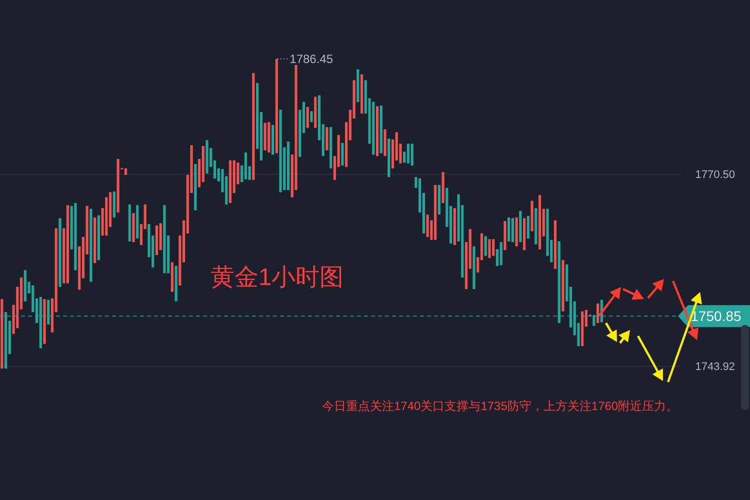  Describe the element at coordinates (716, 316) in the screenshot. I see `ref-line-label: 1750.85` at that location.